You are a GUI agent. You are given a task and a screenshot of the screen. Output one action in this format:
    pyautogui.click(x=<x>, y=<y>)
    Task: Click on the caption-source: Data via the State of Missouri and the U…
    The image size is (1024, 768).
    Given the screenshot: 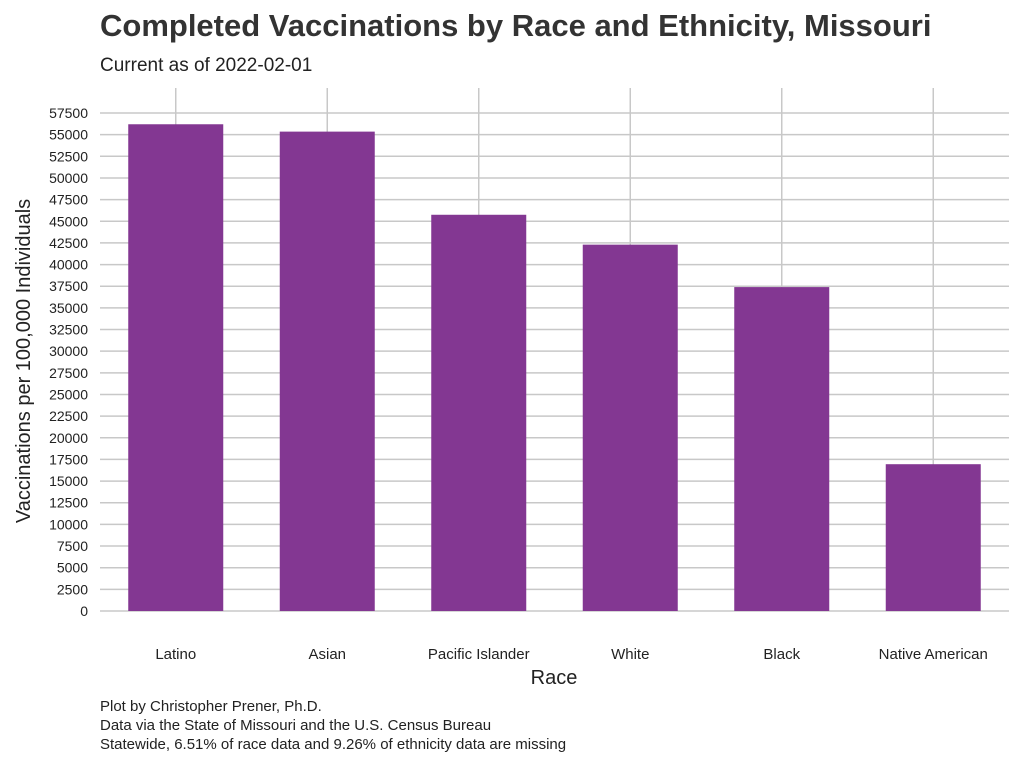 What is the action you would take?
    pyautogui.click(x=296, y=725)
    